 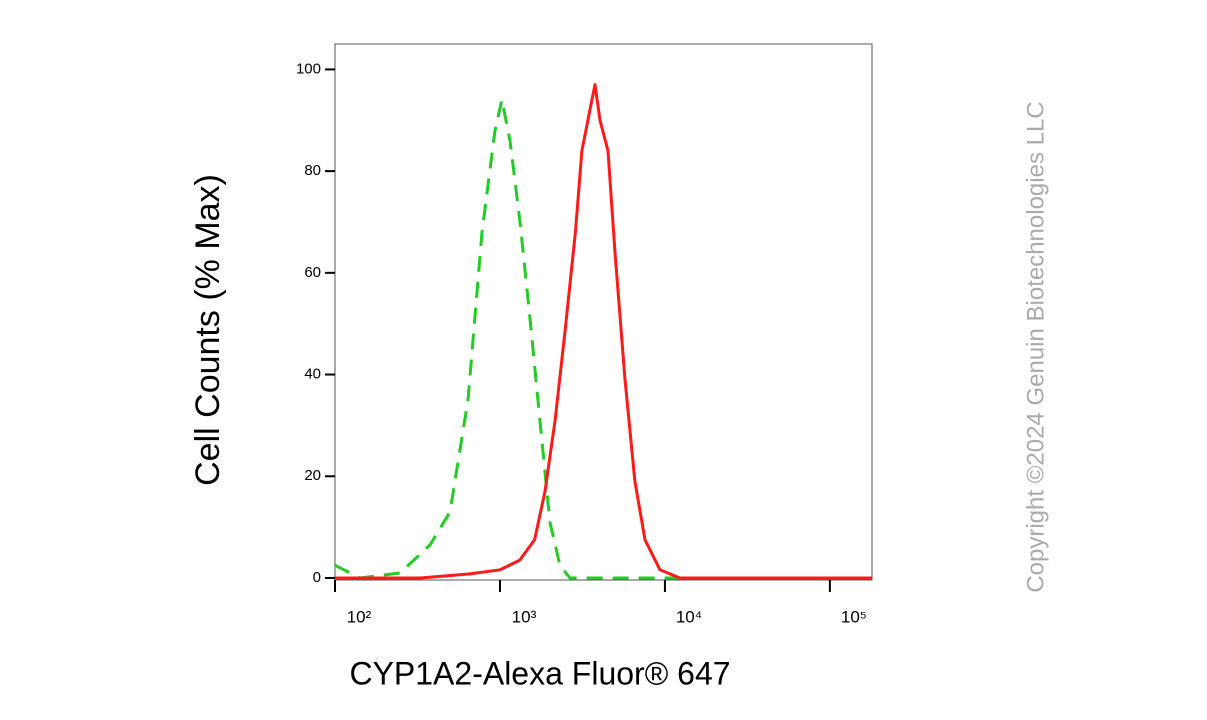 What do you see at coordinates (312, 374) in the screenshot?
I see `y-tick-label: 40` at bounding box center [312, 374].